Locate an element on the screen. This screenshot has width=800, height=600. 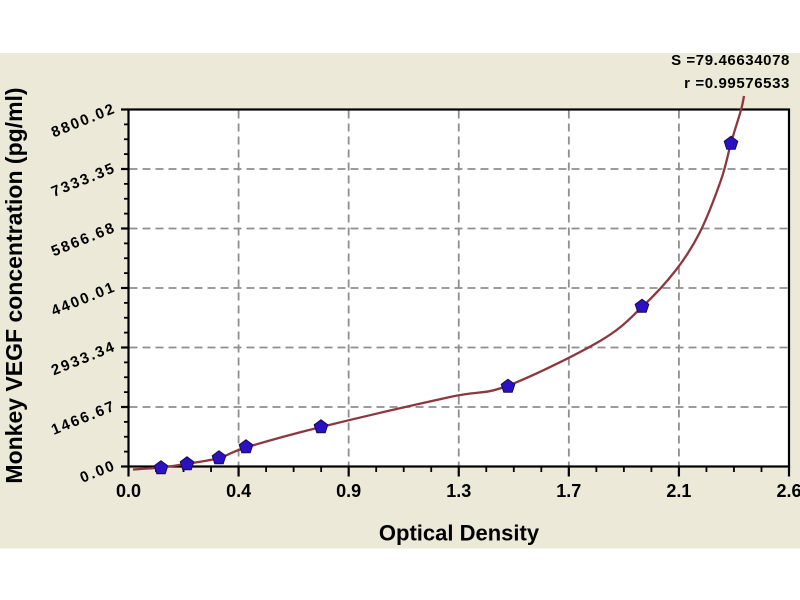
svg-text: 1.3 is located at coordinates (458, 491).